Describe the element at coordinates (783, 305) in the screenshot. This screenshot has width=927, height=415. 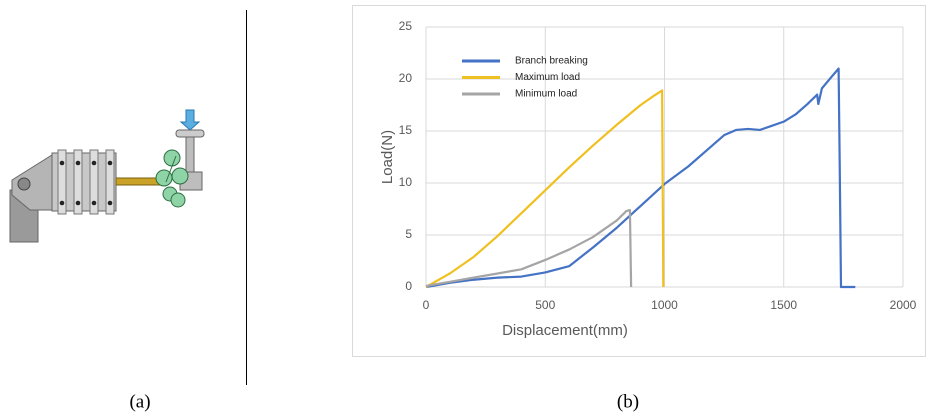
I see `x-tick-label: 1500` at that location.